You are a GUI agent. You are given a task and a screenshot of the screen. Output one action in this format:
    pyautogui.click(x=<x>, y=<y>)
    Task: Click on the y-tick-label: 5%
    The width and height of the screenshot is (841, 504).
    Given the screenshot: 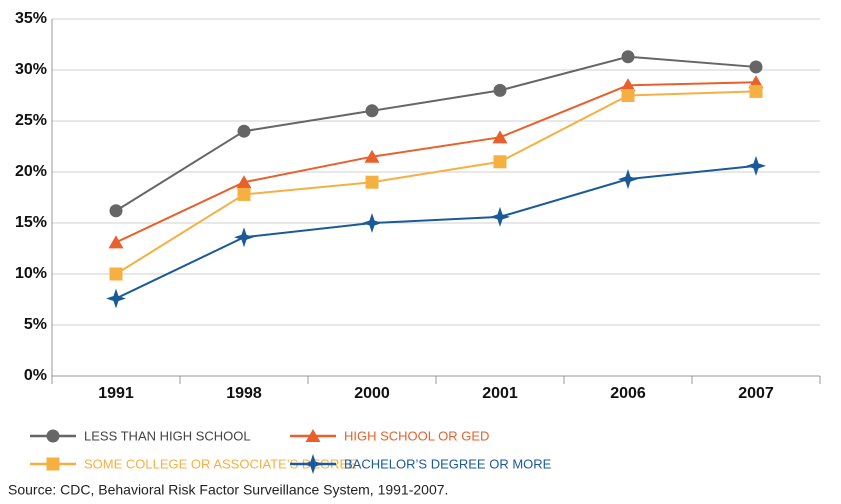 What is the action you would take?
    pyautogui.click(x=35, y=324)
    